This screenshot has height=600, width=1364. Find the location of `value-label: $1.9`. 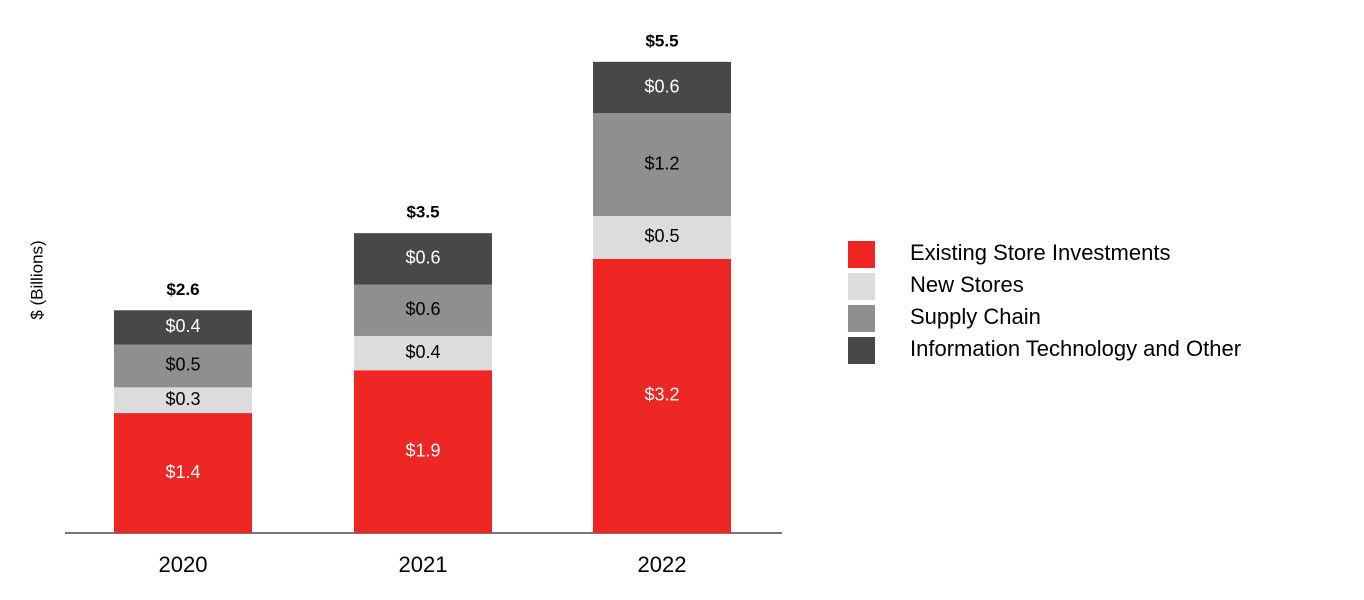

value-label: $1.9 is located at coordinates (422, 450).